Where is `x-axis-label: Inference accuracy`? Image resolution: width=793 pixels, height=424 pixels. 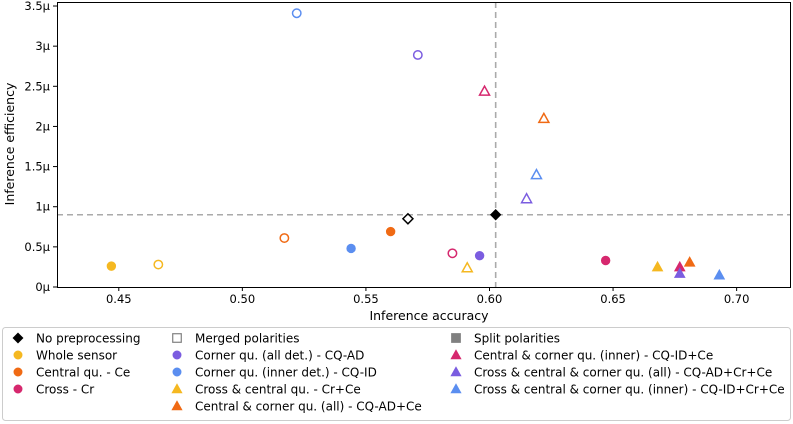
x-axis-label: Inference accuracy is located at coordinates (429, 315).